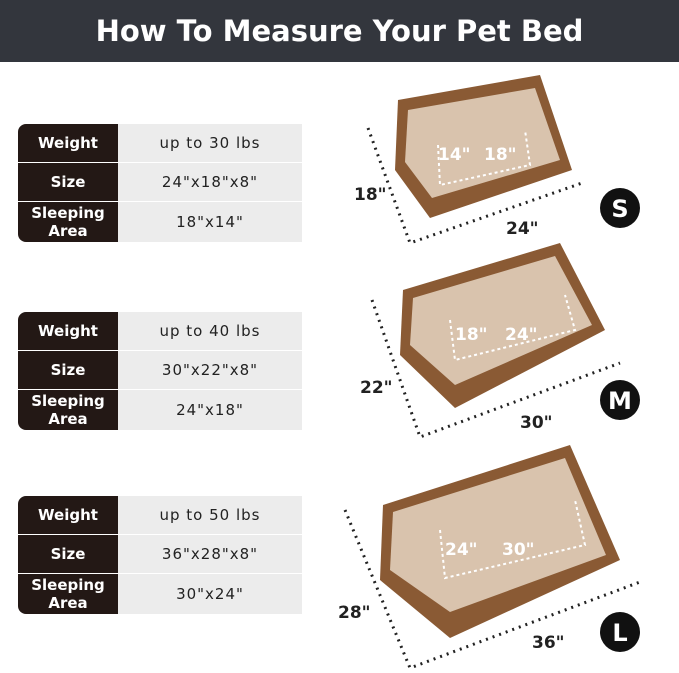  What do you see at coordinates (471, 335) in the screenshot?
I see `inner-width-label: 18"` at bounding box center [471, 335].